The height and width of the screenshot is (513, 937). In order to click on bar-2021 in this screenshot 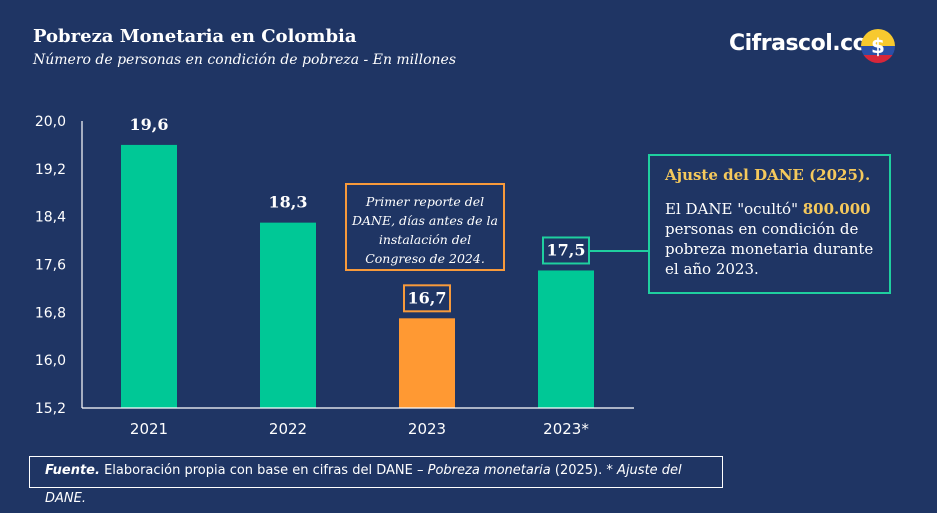, I will do `click(149, 276)`.